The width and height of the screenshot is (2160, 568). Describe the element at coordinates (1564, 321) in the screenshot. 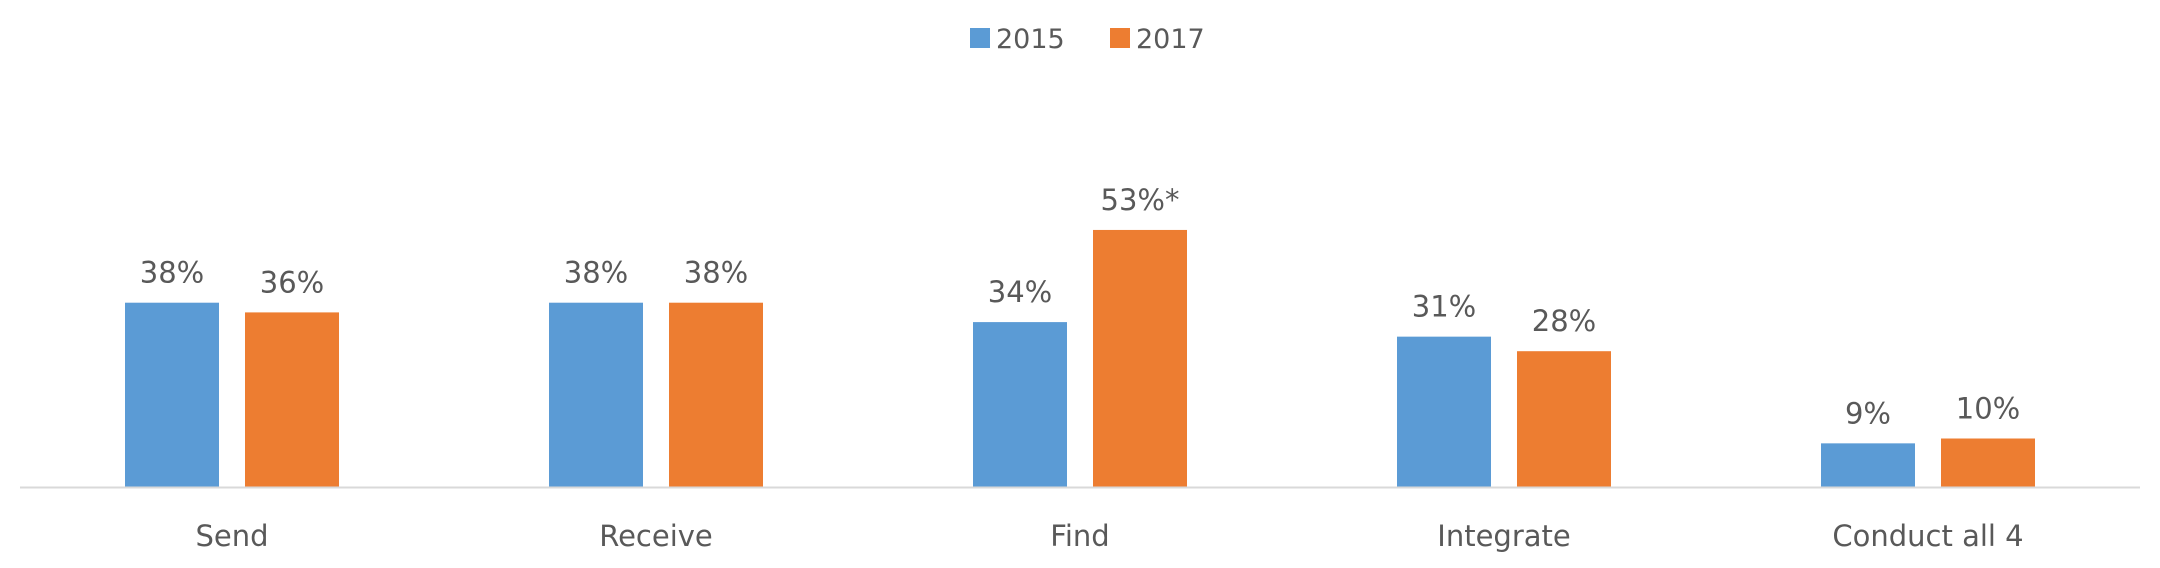

I see `data-label-2017-integrate: 28%` at that location.